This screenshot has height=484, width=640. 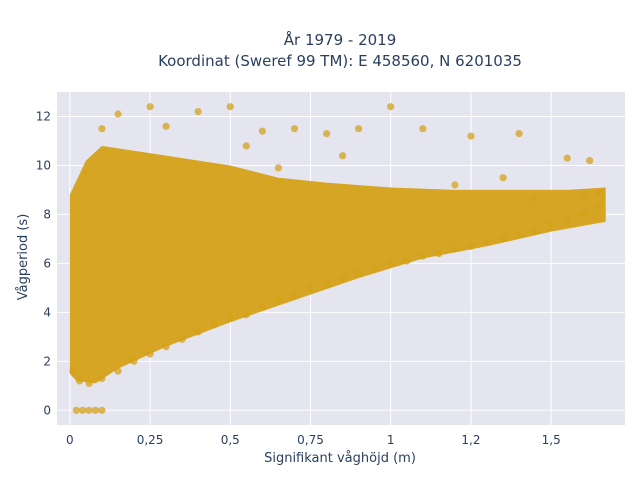 What do you see at coordinates (340, 39) in the screenshot?
I see `chart-title-line1: År 1979 - 2019` at bounding box center [340, 39].